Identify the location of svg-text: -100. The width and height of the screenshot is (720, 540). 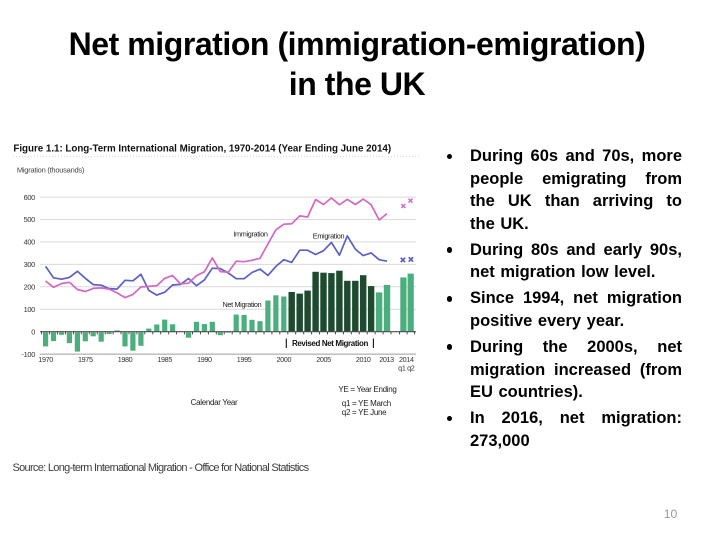
(28, 354).